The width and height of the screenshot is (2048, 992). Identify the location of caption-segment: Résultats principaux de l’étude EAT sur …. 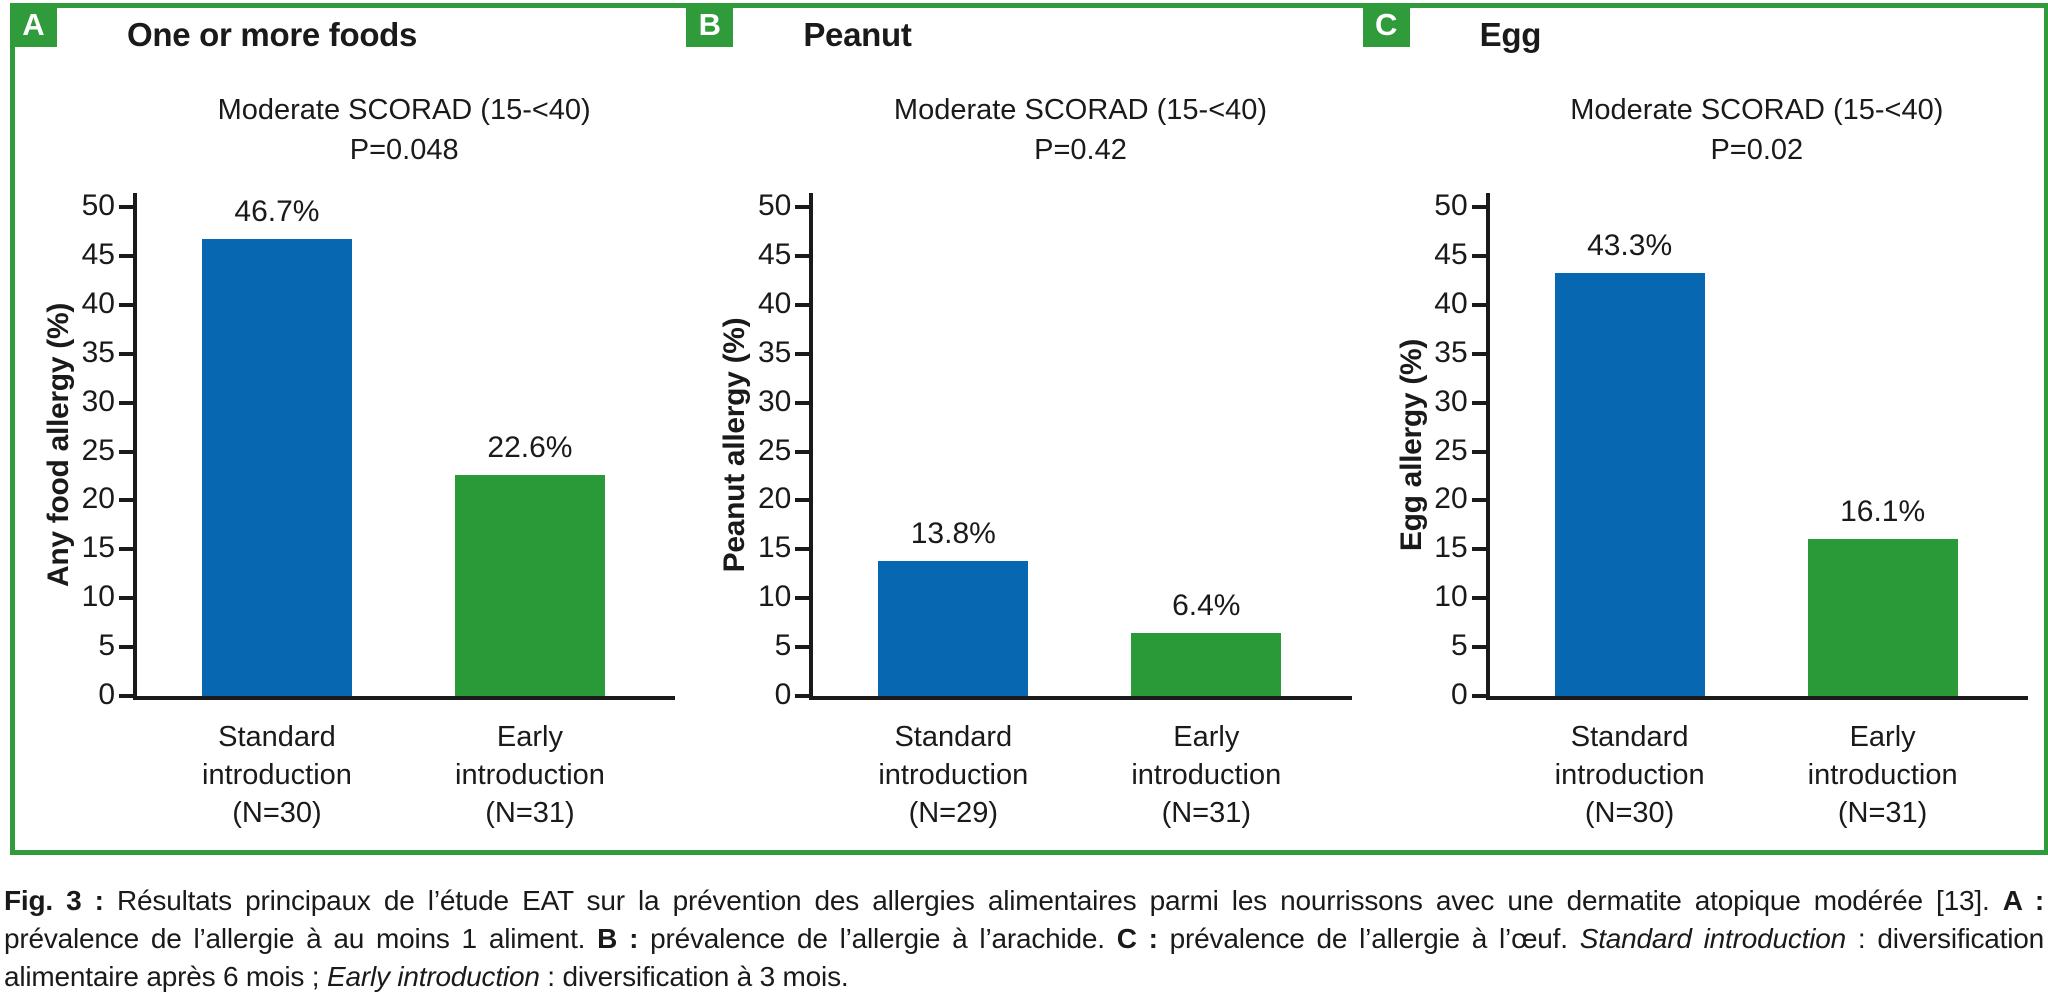
(1060, 900).